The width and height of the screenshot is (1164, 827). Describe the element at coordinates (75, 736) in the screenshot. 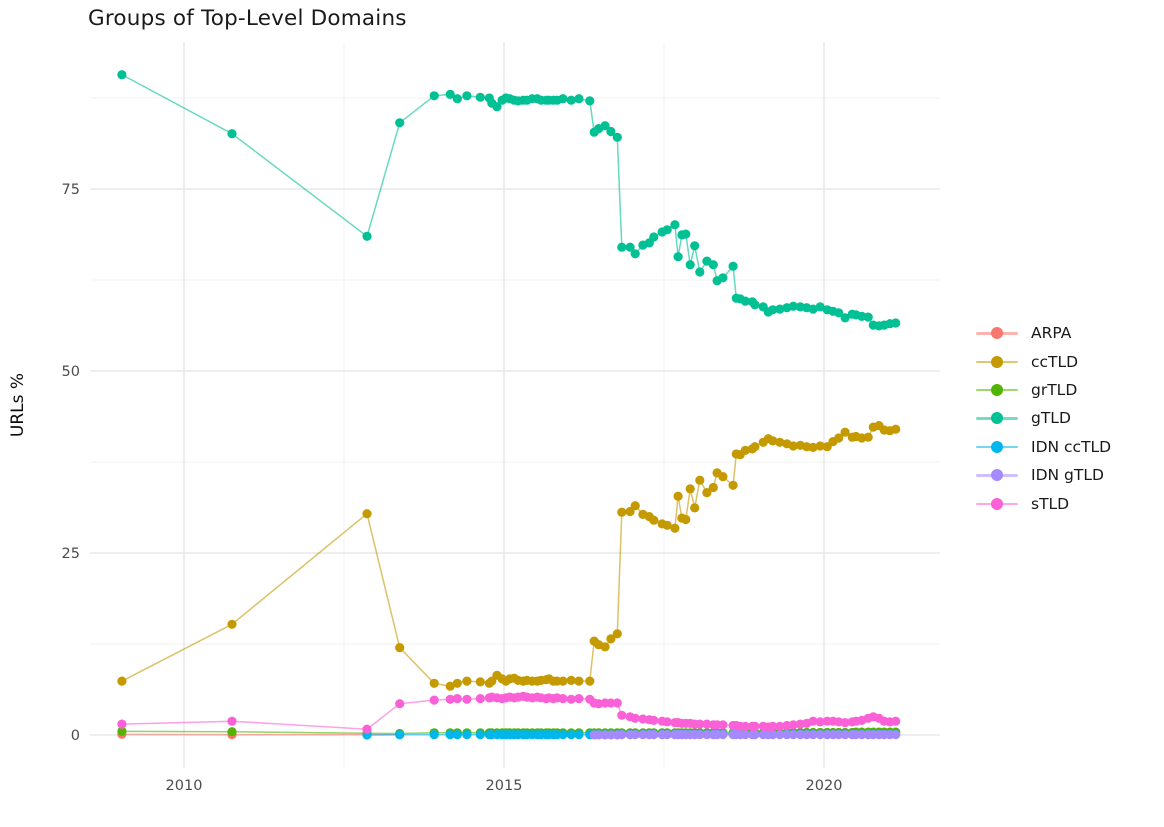

I see `y-tick-label: 0` at that location.